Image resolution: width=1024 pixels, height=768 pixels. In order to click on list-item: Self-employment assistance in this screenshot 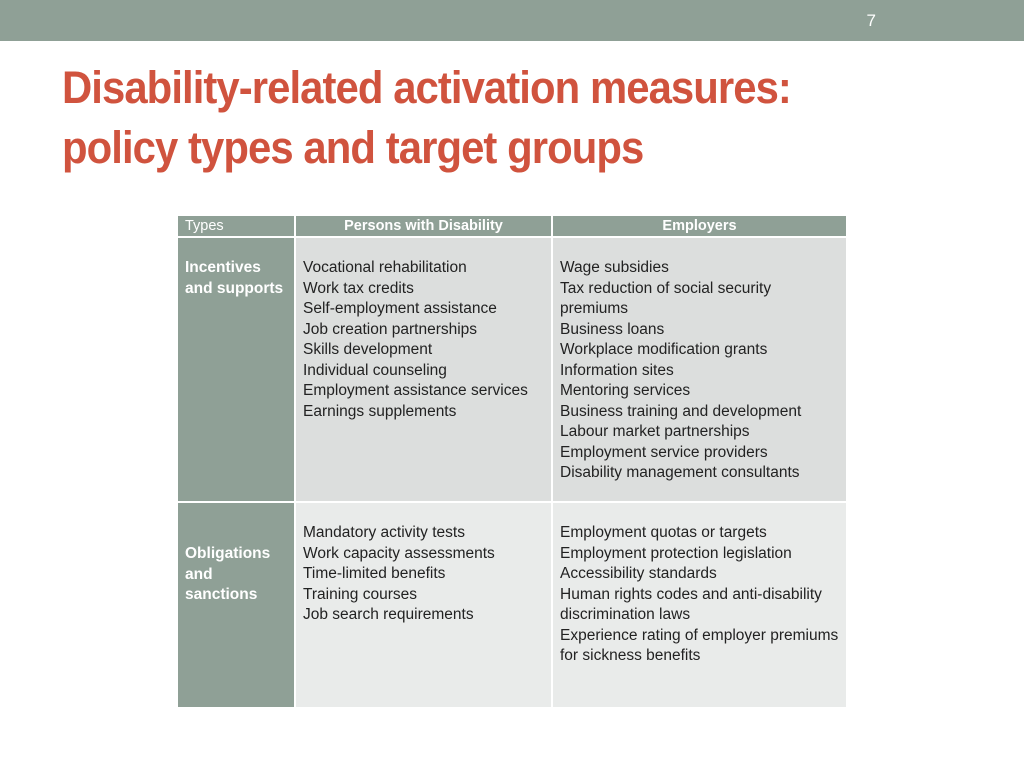, I will do `click(400, 308)`.